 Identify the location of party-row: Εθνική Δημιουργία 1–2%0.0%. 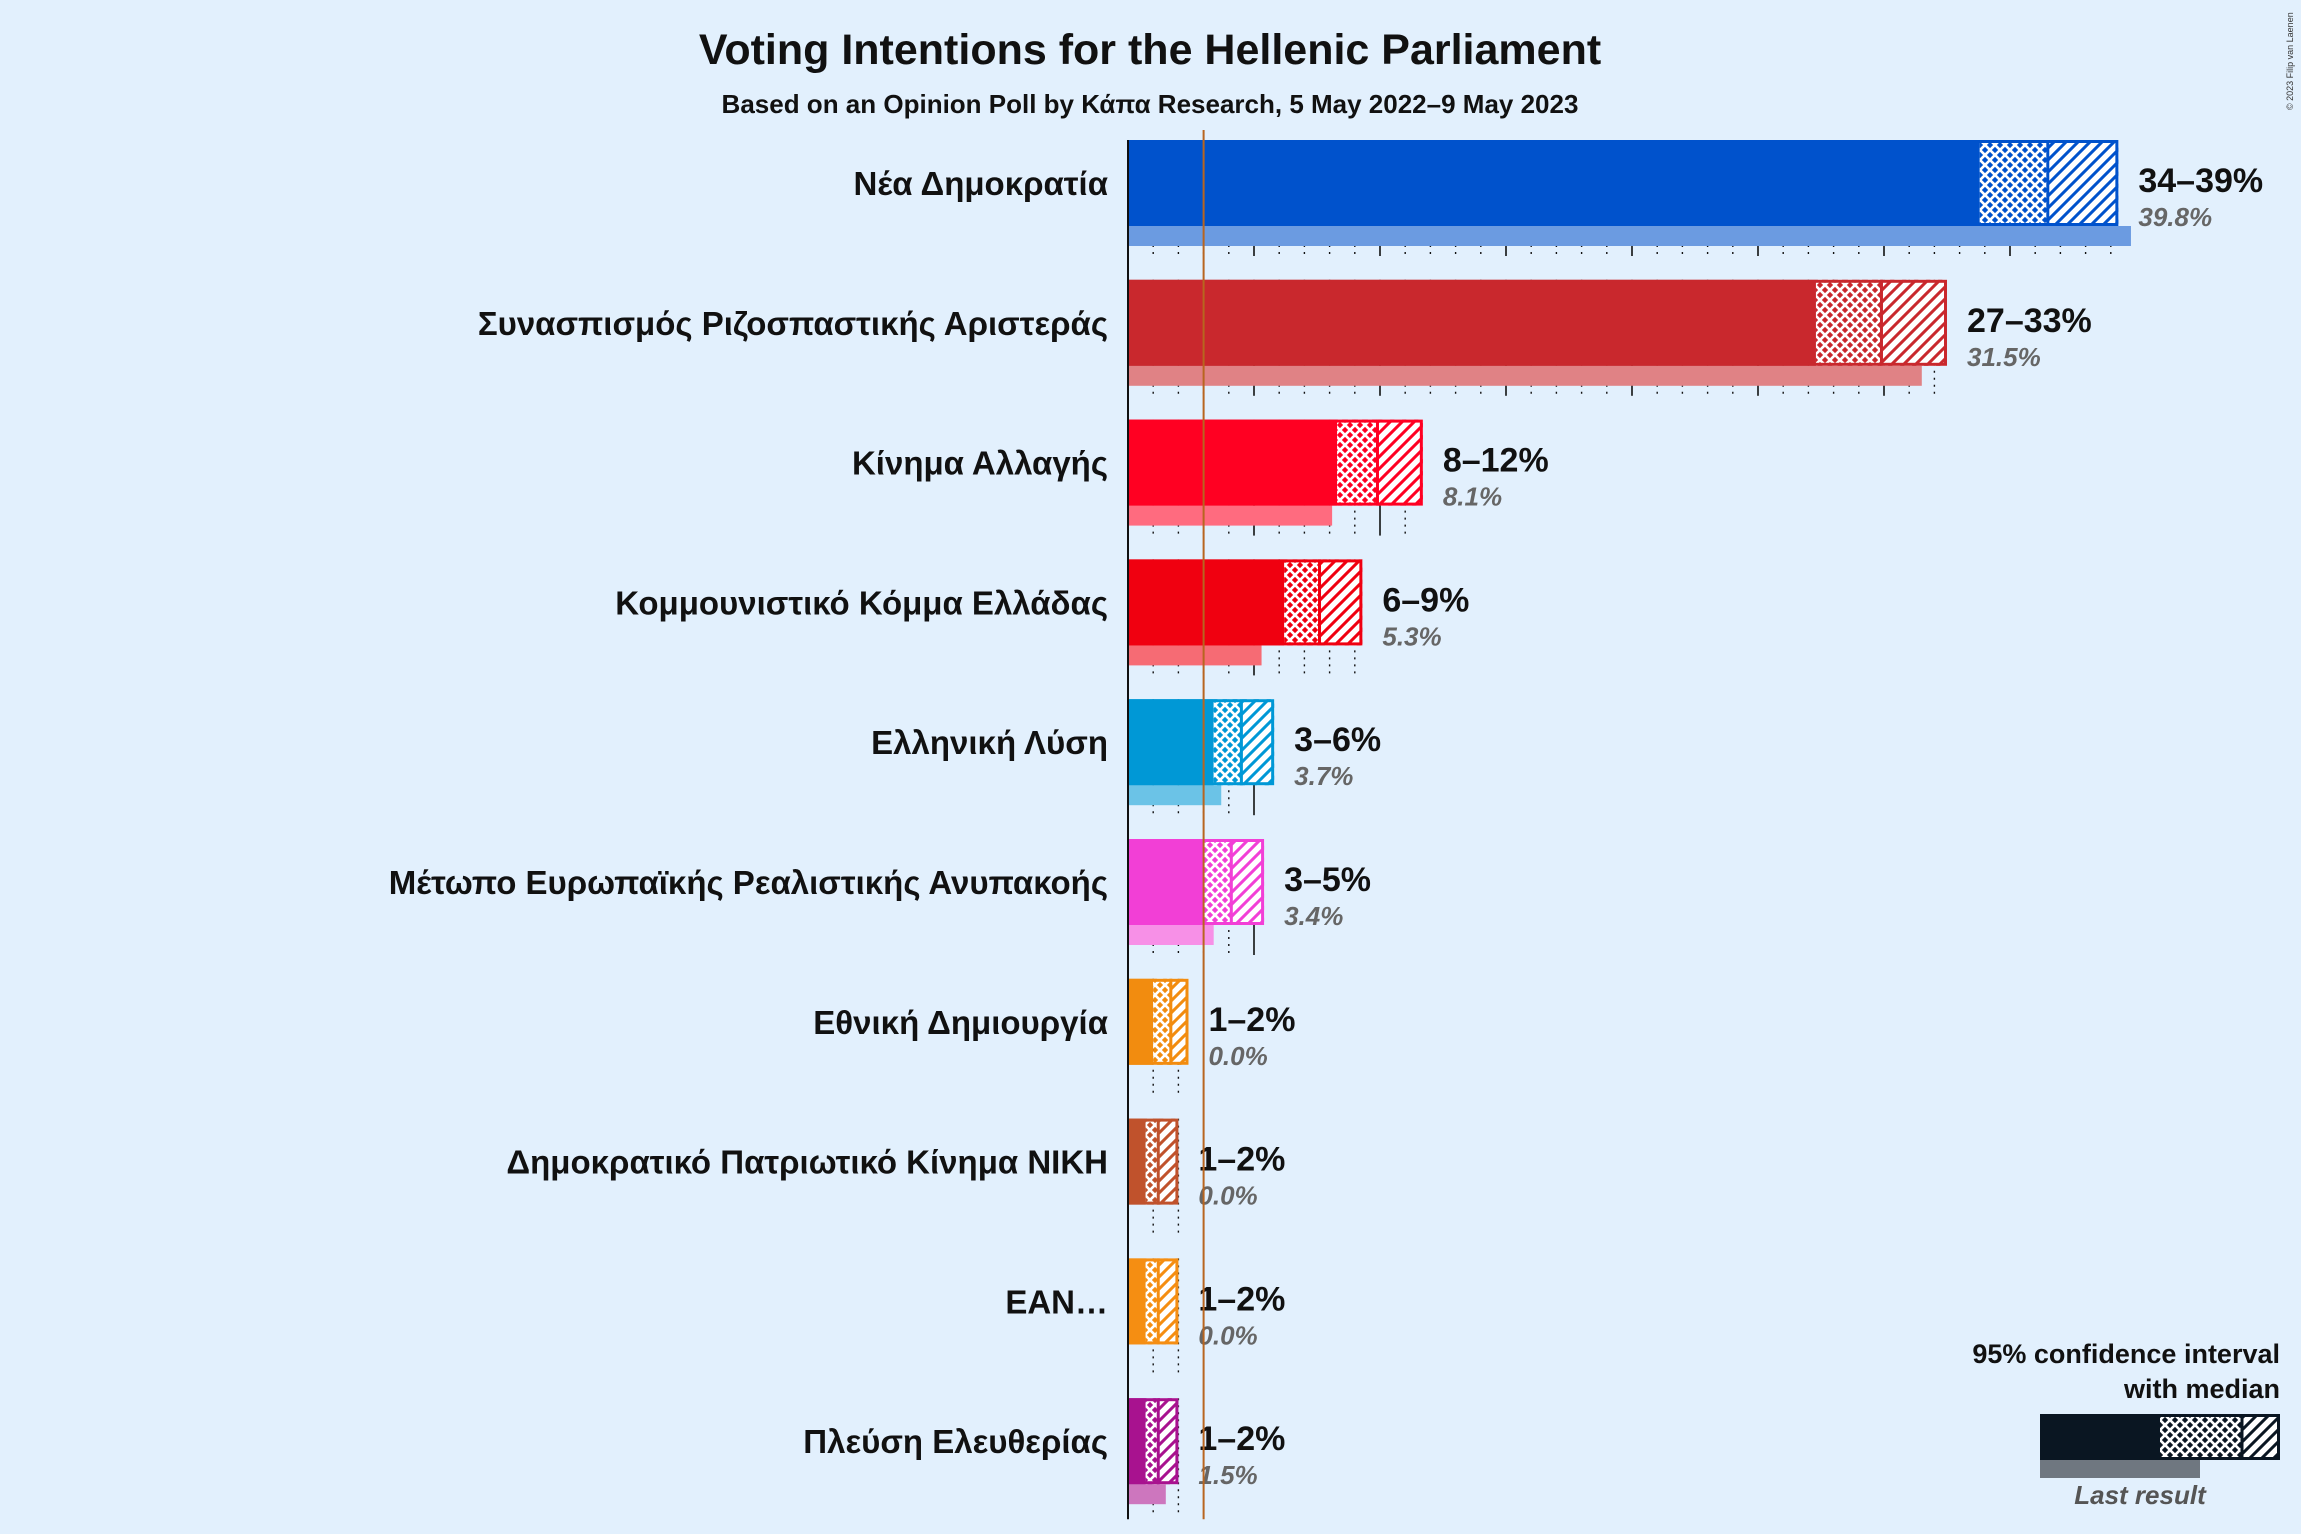
(1054, 1036).